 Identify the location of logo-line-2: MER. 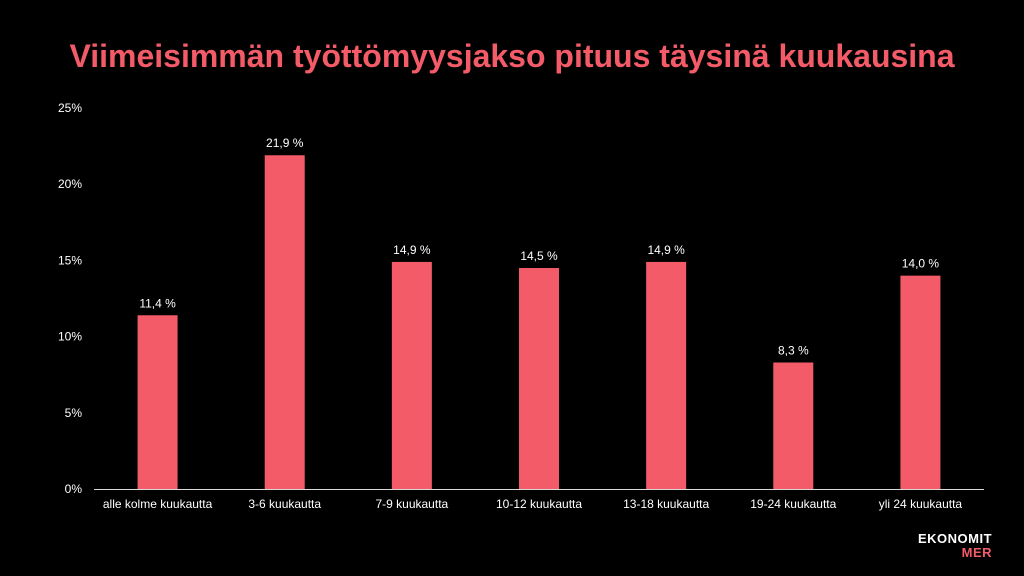
(977, 552).